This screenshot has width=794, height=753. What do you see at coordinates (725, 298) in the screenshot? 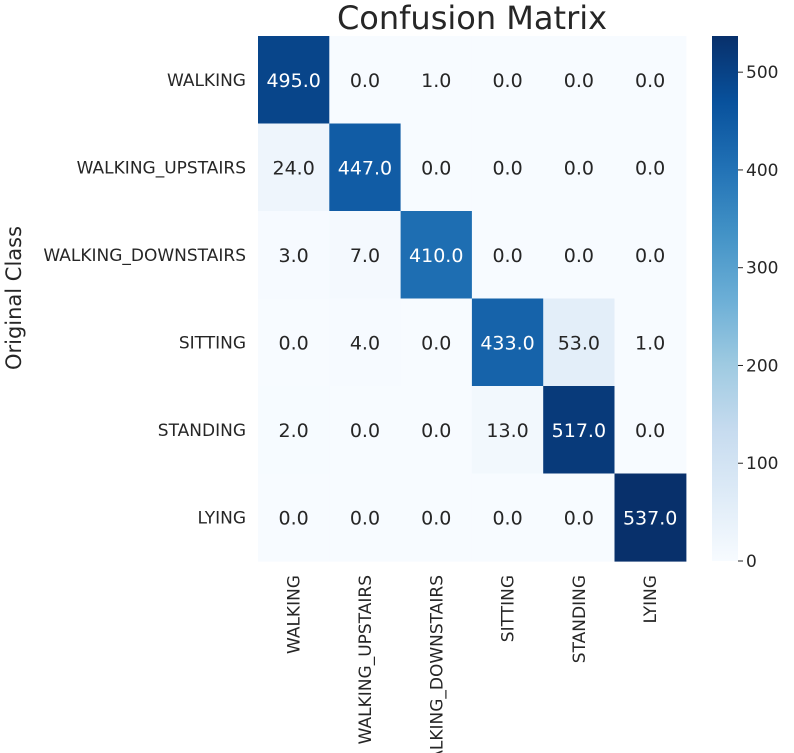
I see `colorbar` at bounding box center [725, 298].